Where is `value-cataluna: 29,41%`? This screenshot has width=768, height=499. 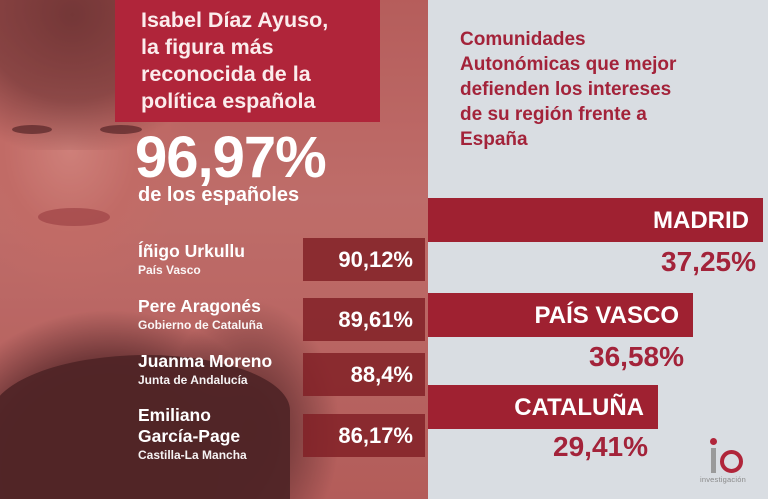
value-cataluna: 29,41% is located at coordinates (600, 446).